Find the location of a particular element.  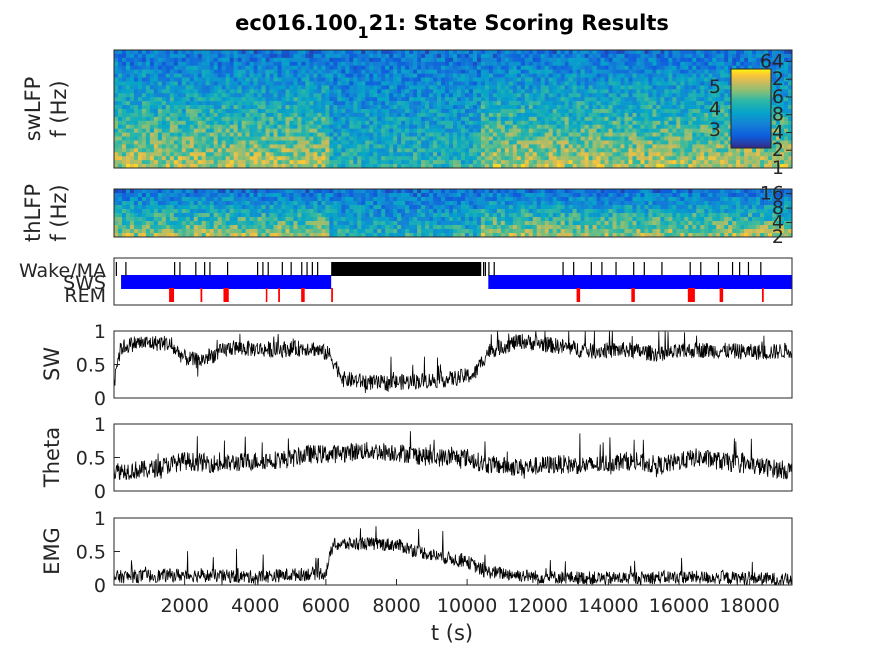

title-tail: 21: State Scoring Results is located at coordinates (519, 23).